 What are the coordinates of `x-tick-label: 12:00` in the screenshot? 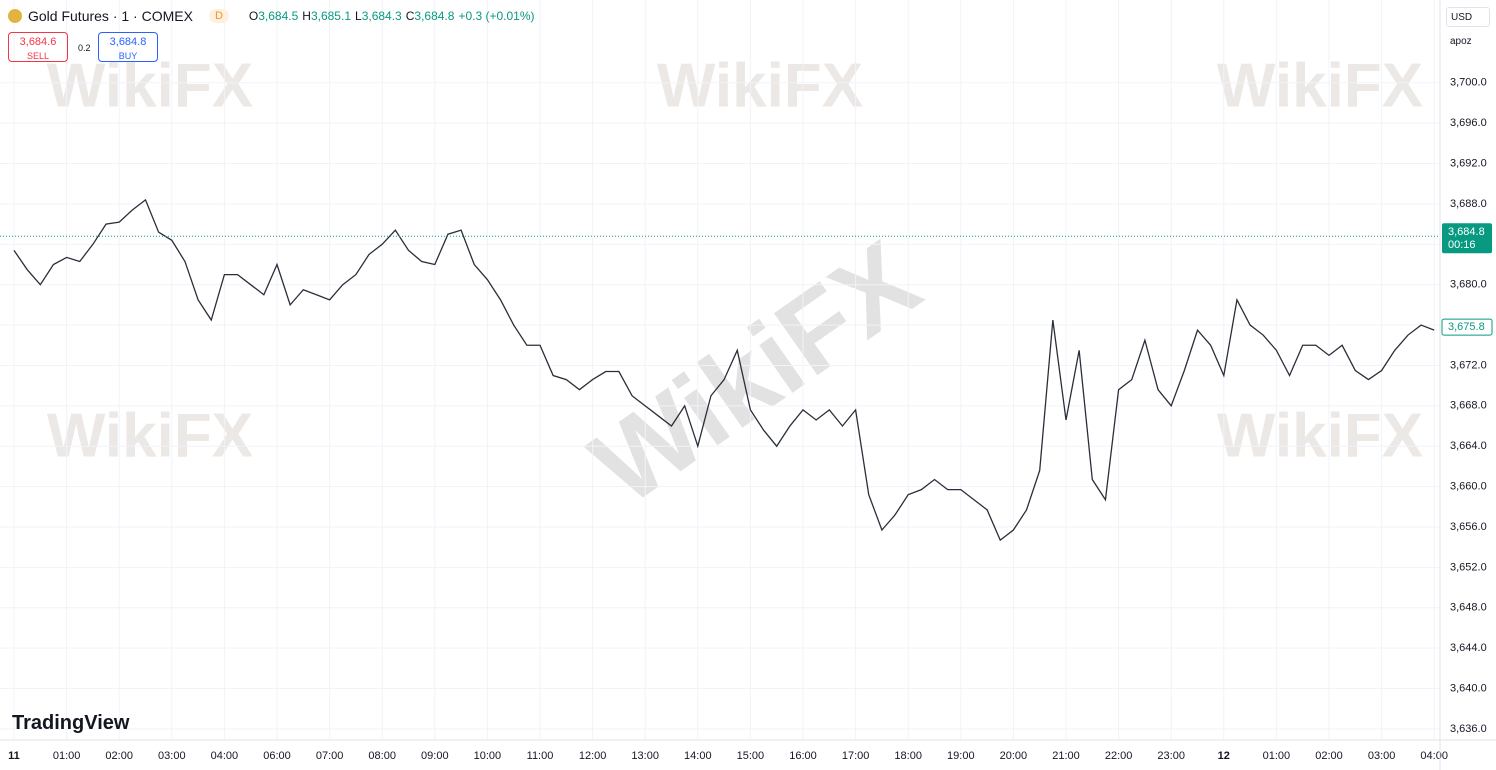 It's located at (593, 756).